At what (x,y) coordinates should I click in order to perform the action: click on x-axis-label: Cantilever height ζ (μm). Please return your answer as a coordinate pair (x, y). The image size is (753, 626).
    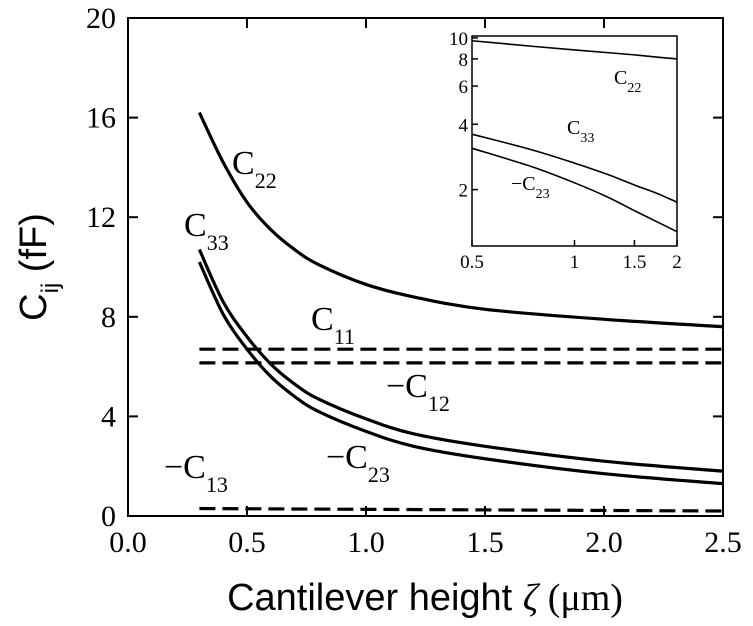
    Looking at the image, I should click on (425, 598).